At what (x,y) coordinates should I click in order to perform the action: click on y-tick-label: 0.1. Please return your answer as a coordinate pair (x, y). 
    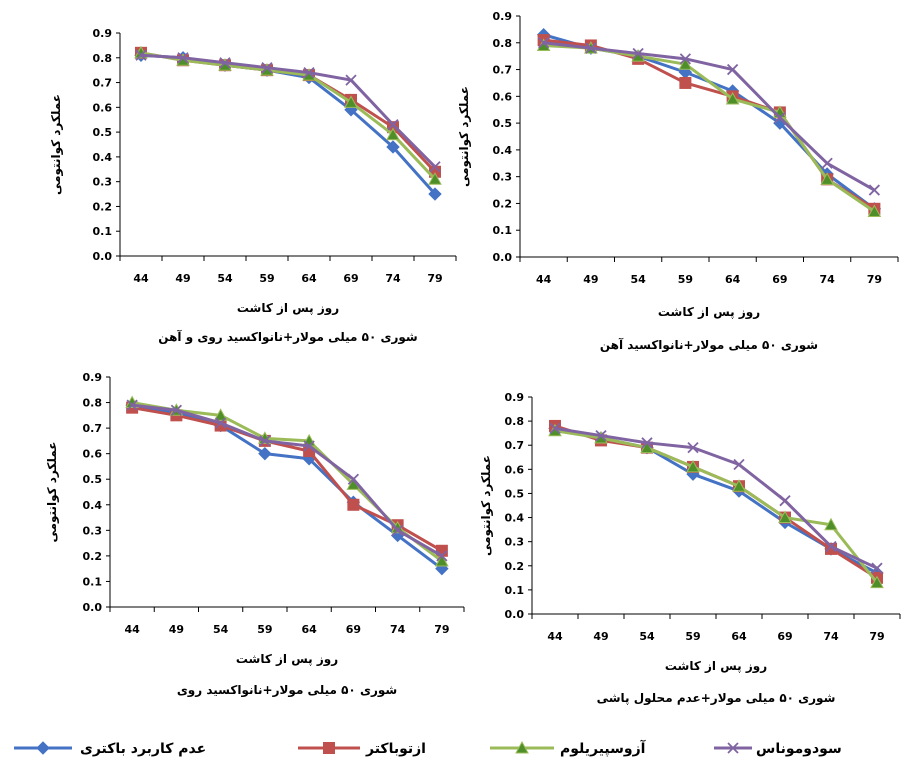
    Looking at the image, I should click on (93, 581).